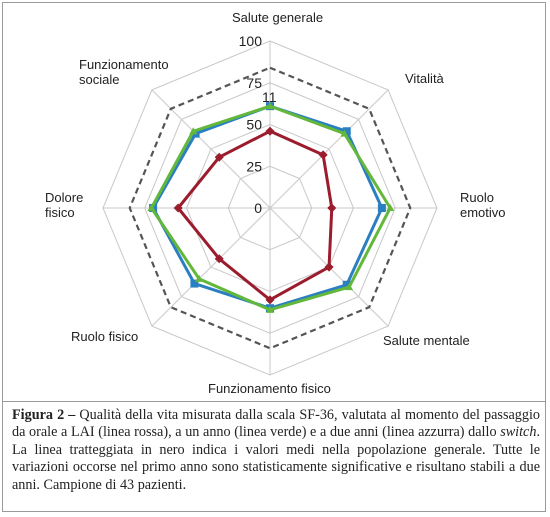 The image size is (550, 517). Describe the element at coordinates (269, 97) in the screenshot. I see `chart-annotation: 11` at that location.